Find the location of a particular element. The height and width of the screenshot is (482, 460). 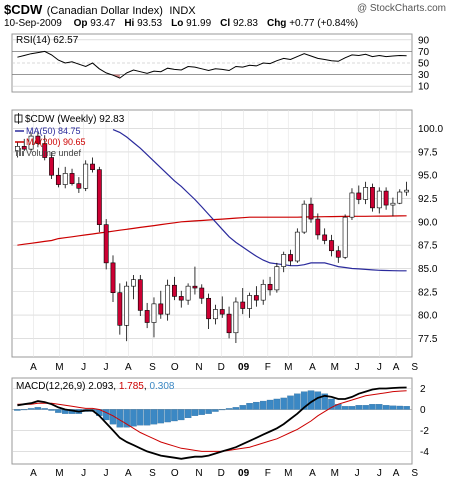

rsi-grid is located at coordinates (212, 63).